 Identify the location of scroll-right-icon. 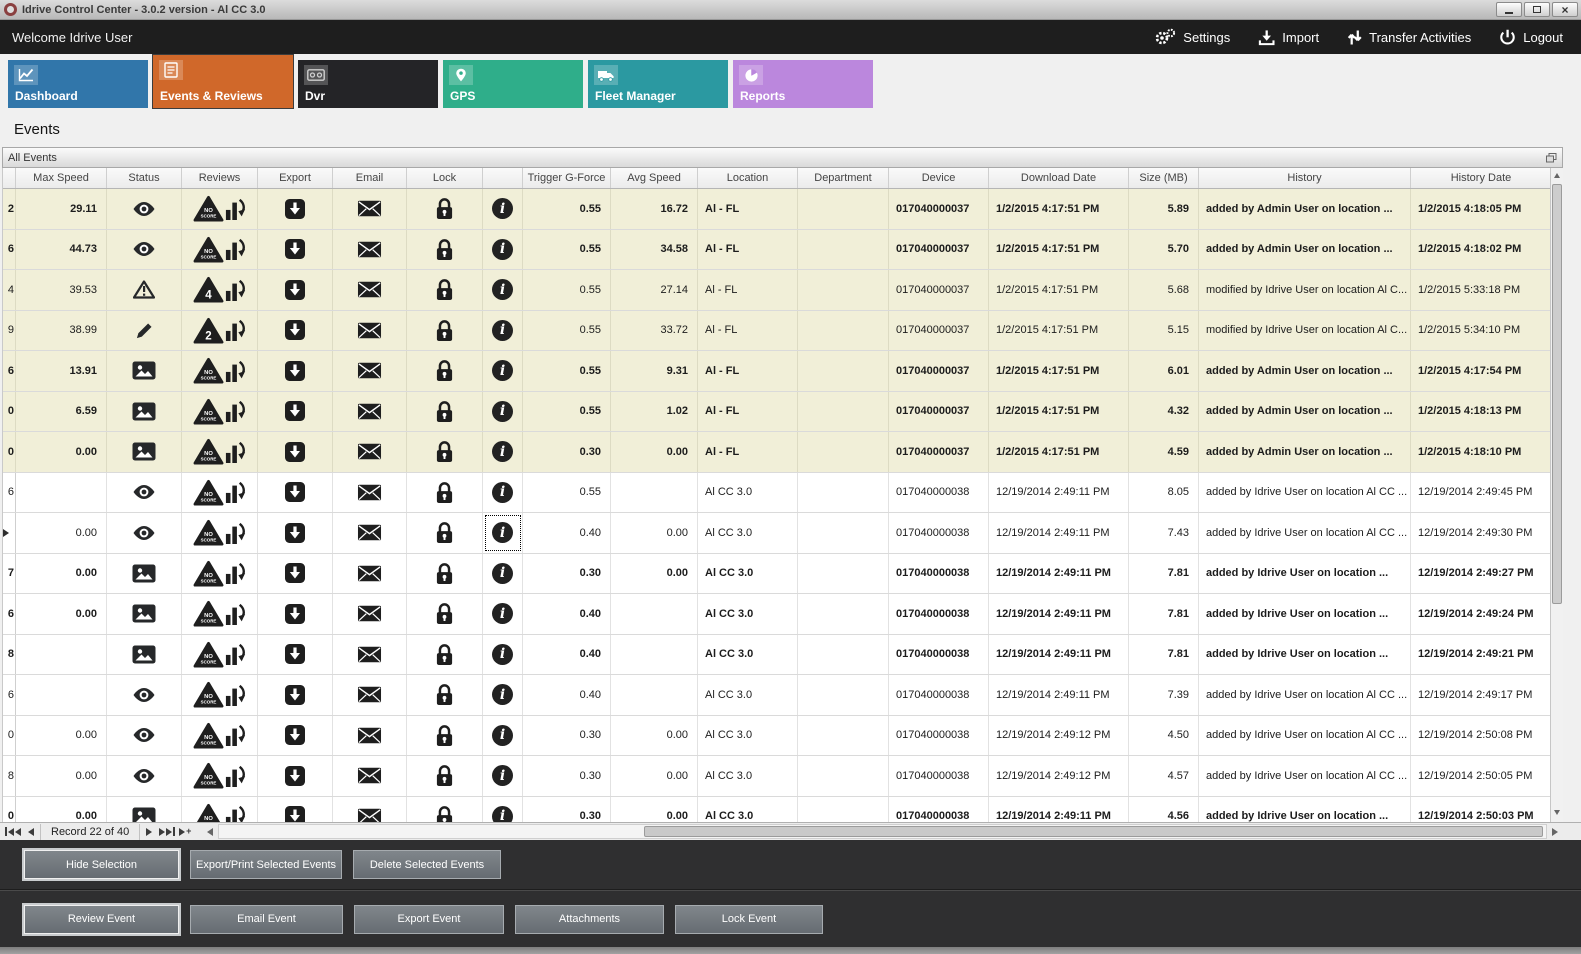
(1555, 832).